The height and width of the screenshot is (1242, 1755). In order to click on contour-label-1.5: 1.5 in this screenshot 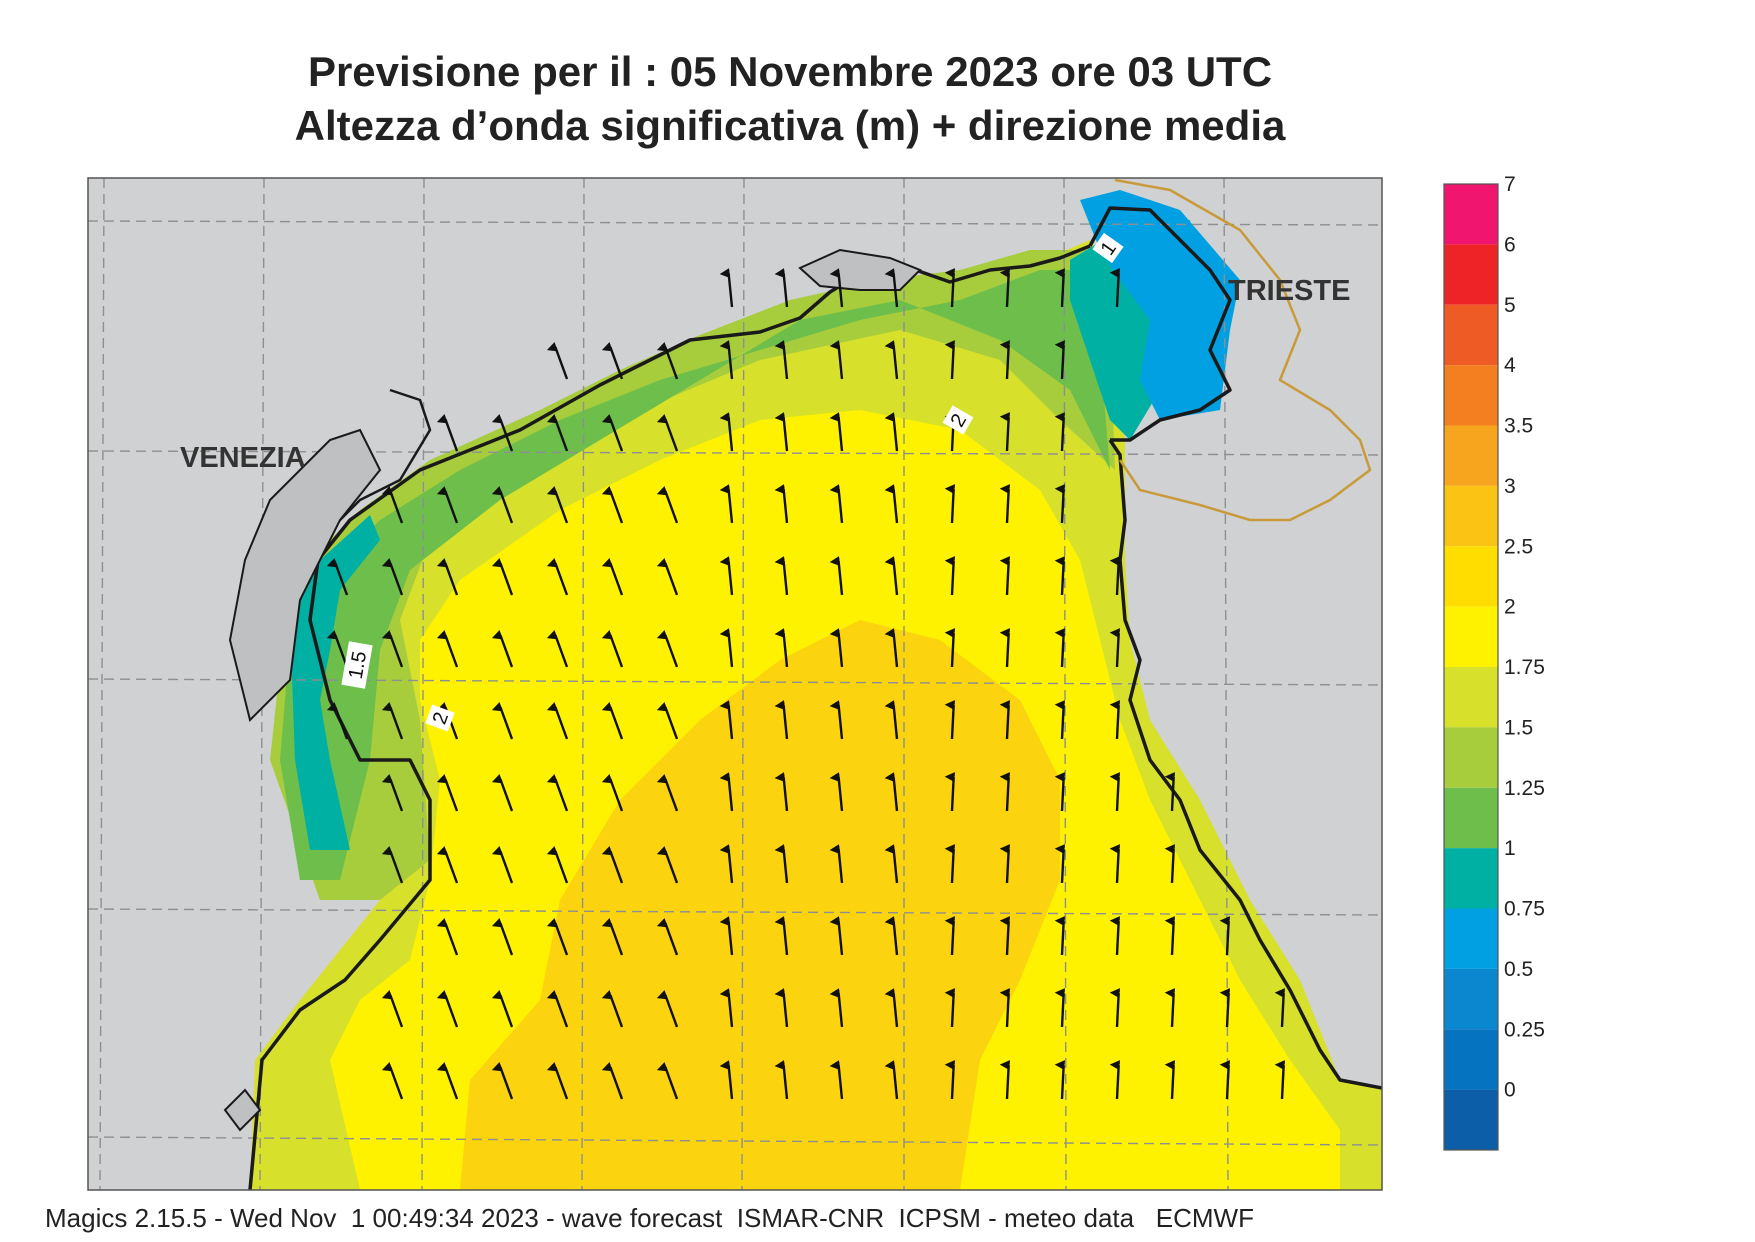, I will do `click(357, 665)`.